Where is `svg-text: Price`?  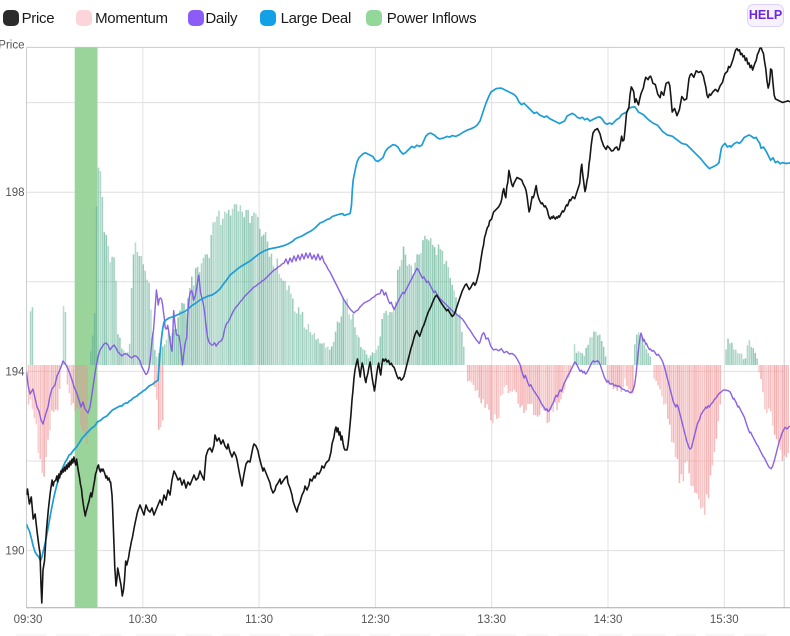
svg-text: Price is located at coordinates (12, 46).